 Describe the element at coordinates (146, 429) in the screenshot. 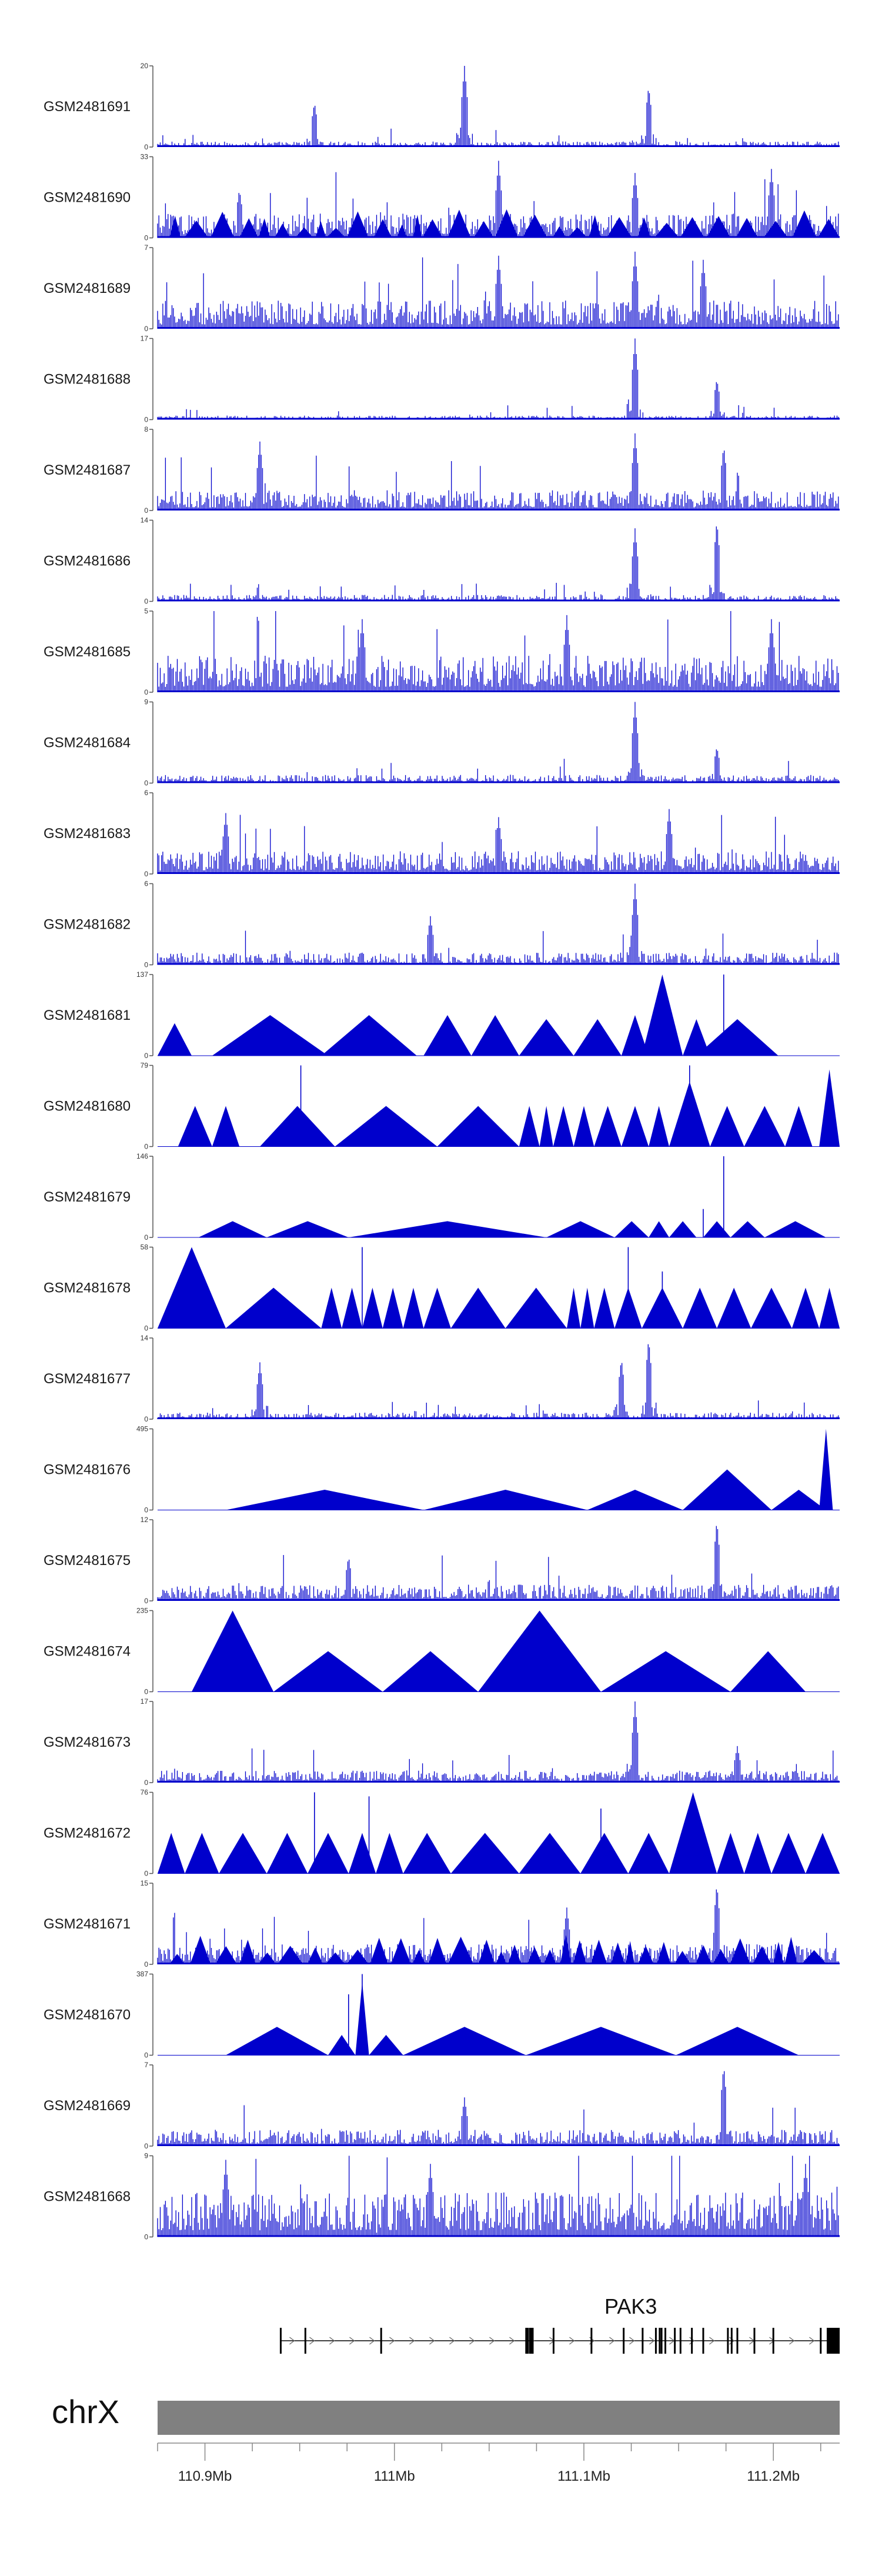

I see `y-max-label: 8` at that location.